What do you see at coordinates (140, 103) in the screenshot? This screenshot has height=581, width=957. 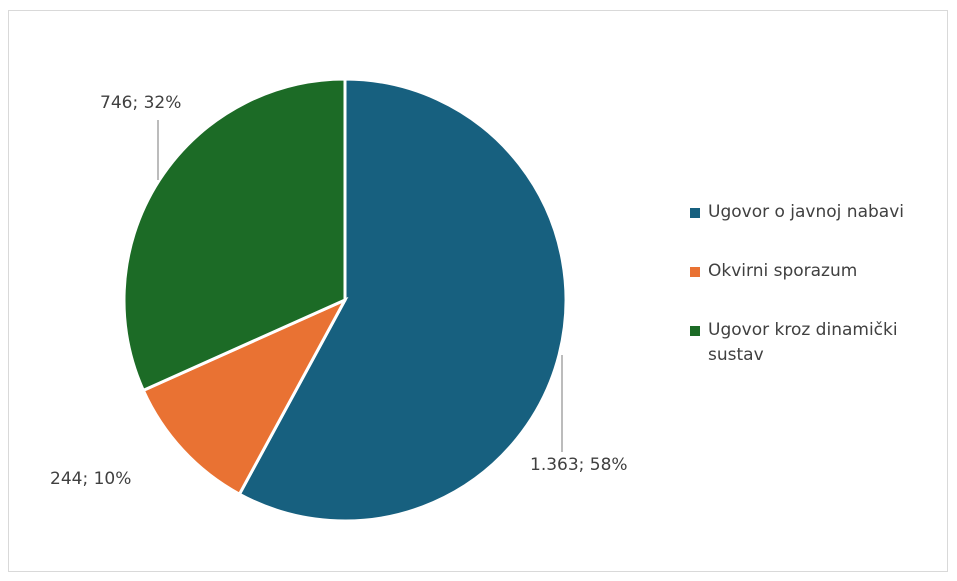 I see `data-label-2: 746; 32%` at bounding box center [140, 103].